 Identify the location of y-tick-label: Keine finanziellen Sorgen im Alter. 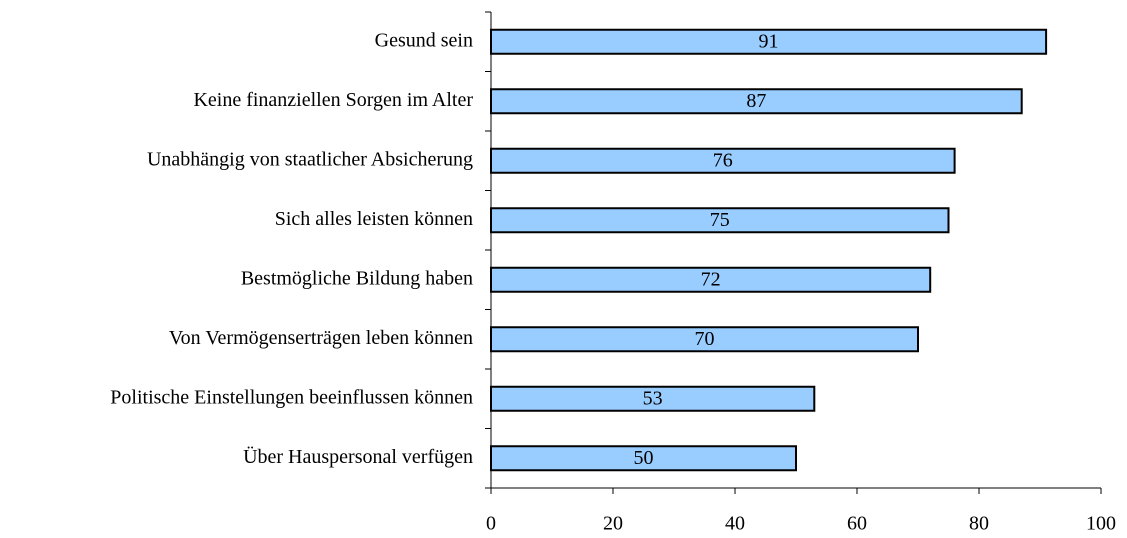
(333, 100).